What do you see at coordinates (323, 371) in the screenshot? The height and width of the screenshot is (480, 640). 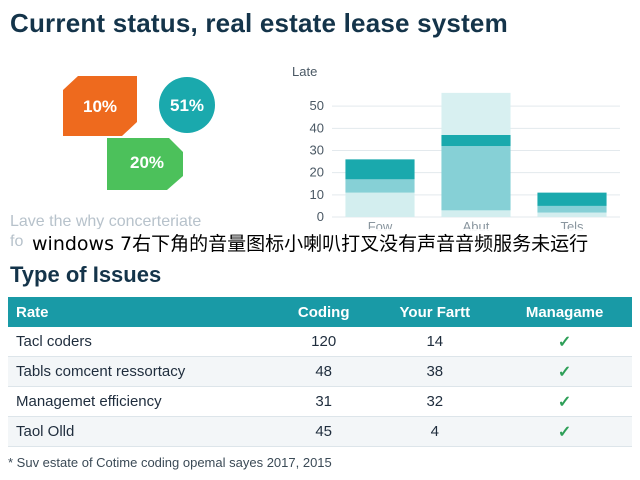 I see `coding-cell: 48` at bounding box center [323, 371].